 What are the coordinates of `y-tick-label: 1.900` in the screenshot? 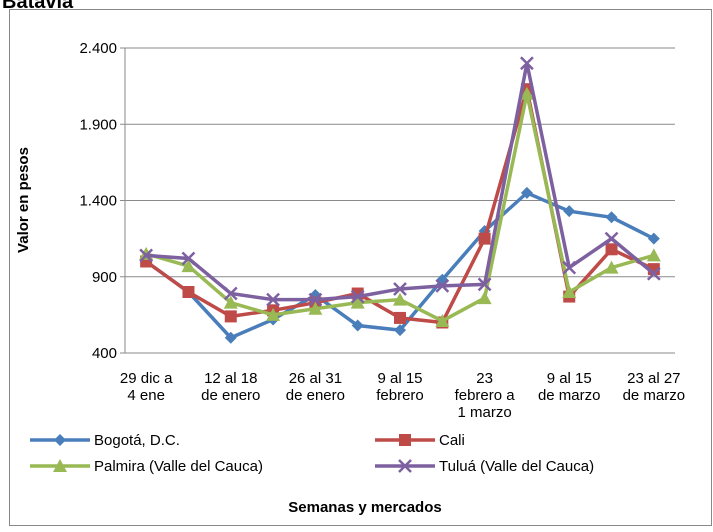 It's located at (98, 124).